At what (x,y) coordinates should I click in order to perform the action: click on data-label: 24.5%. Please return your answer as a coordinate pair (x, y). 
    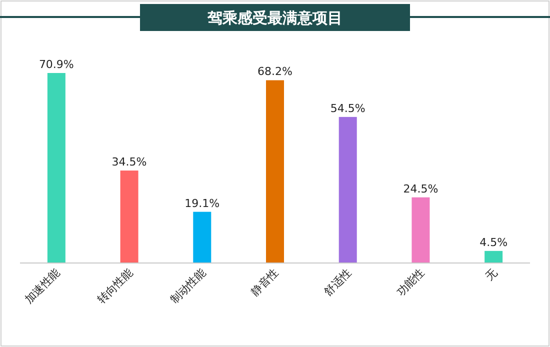
    Looking at the image, I should click on (420, 189).